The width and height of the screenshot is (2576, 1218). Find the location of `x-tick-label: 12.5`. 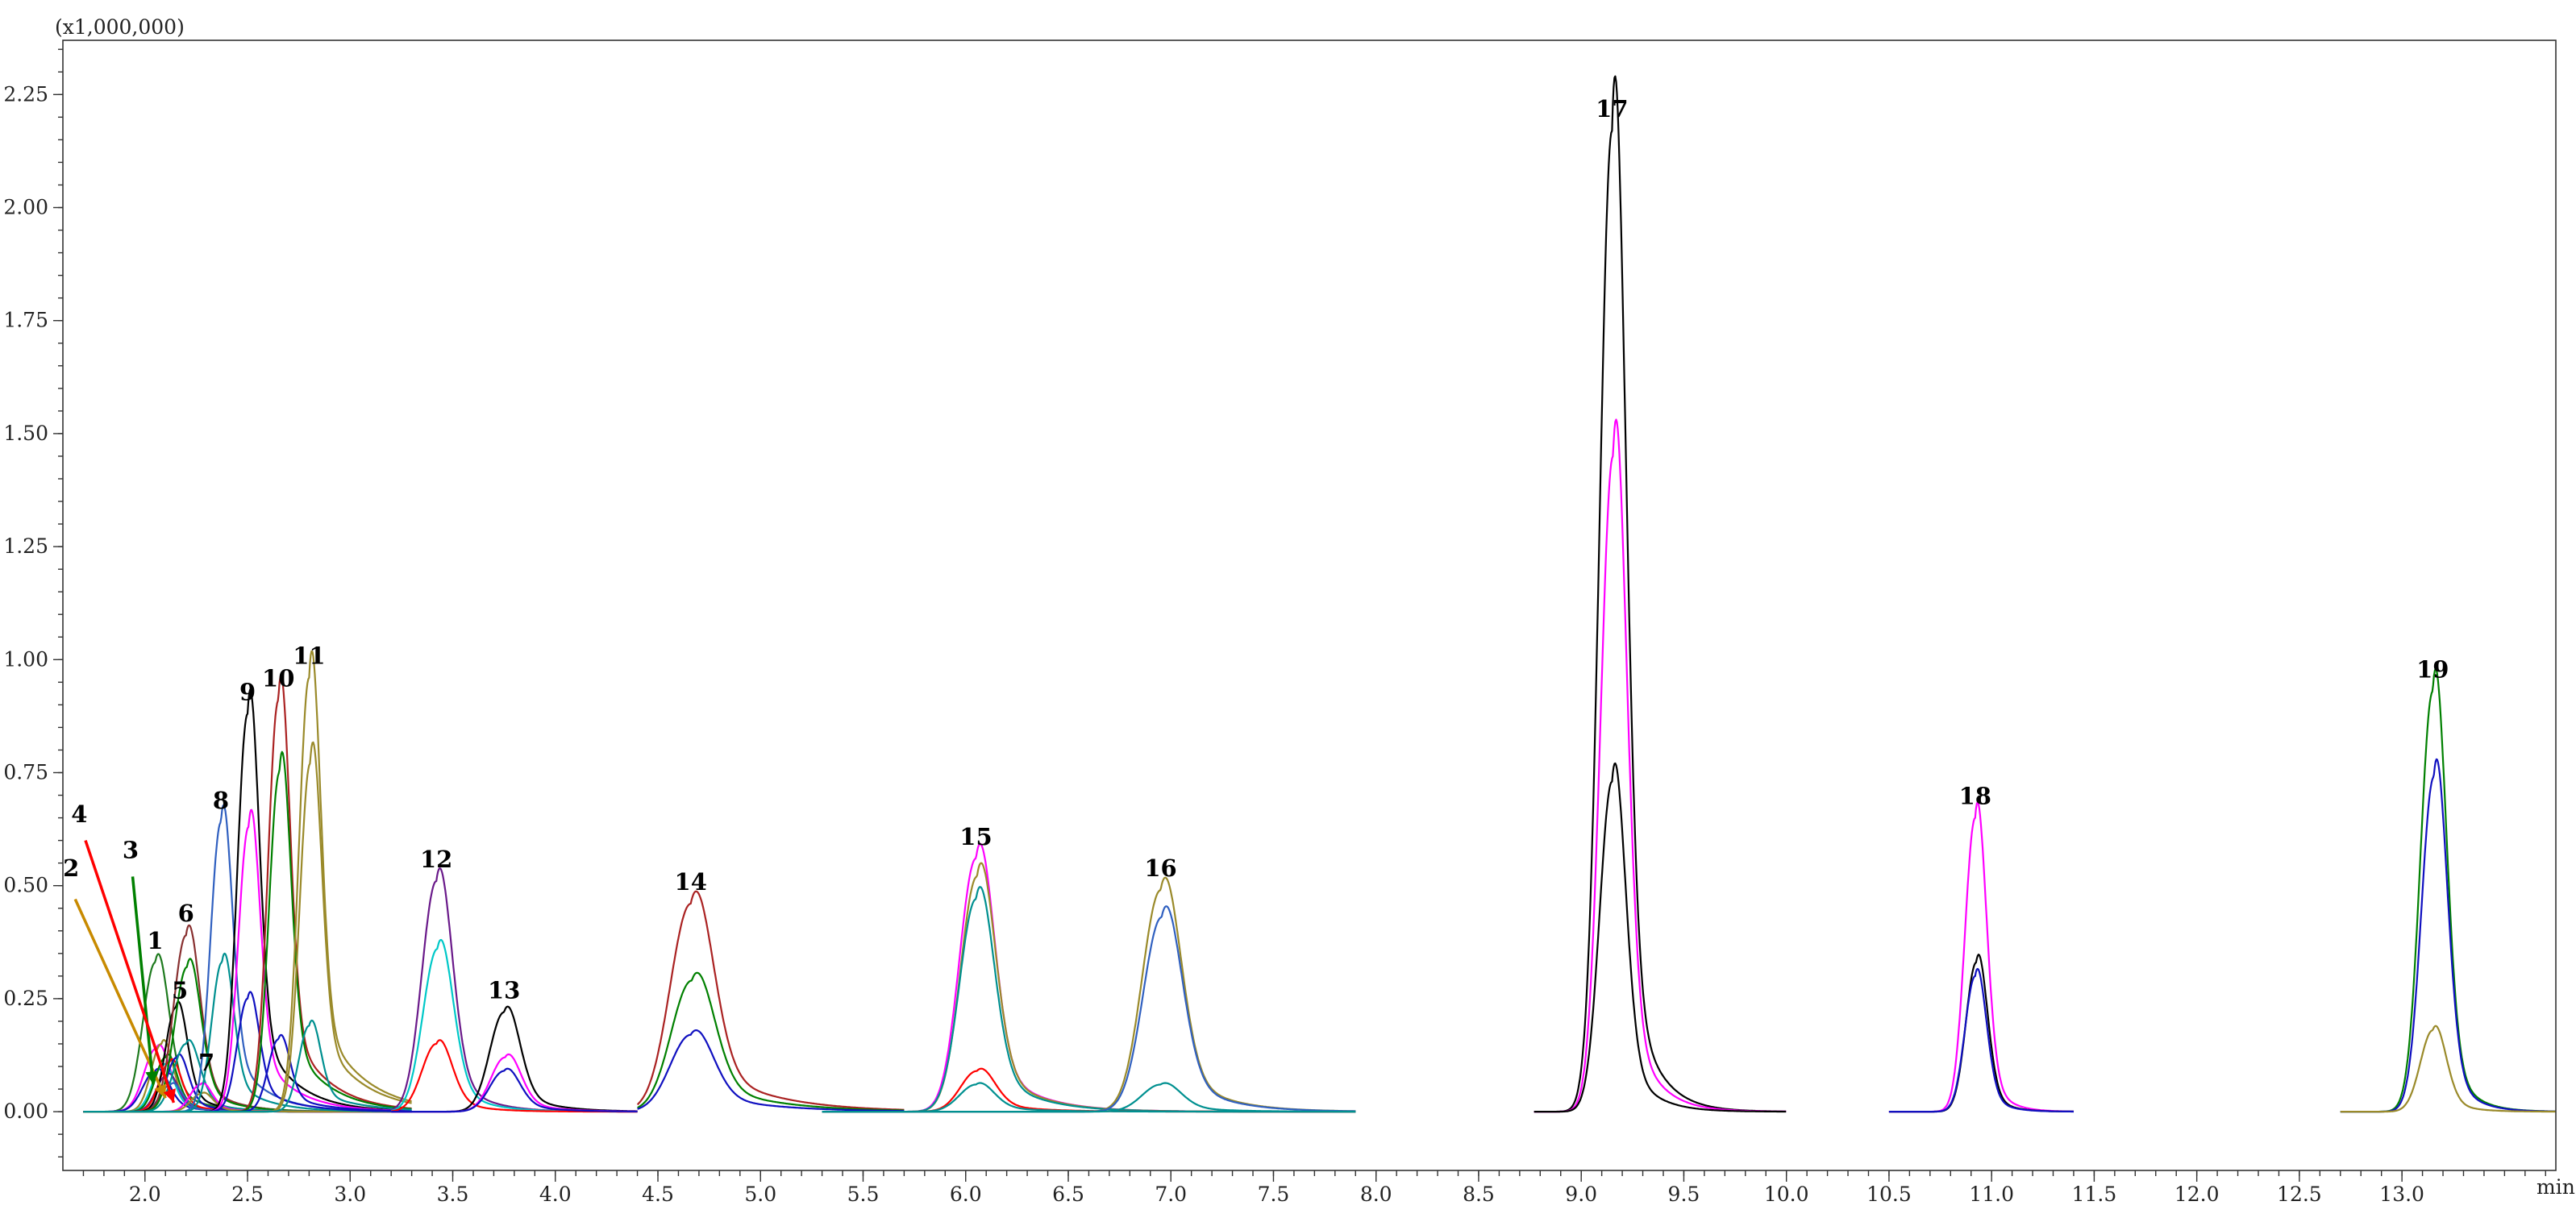

x-tick-label: 12.5 is located at coordinates (2299, 1194).